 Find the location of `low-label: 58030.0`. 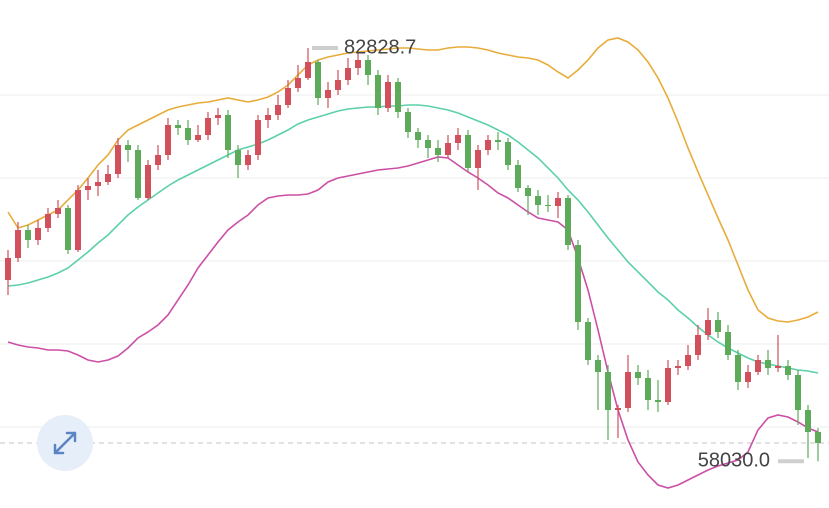

low-label: 58030.0 is located at coordinates (734, 461).